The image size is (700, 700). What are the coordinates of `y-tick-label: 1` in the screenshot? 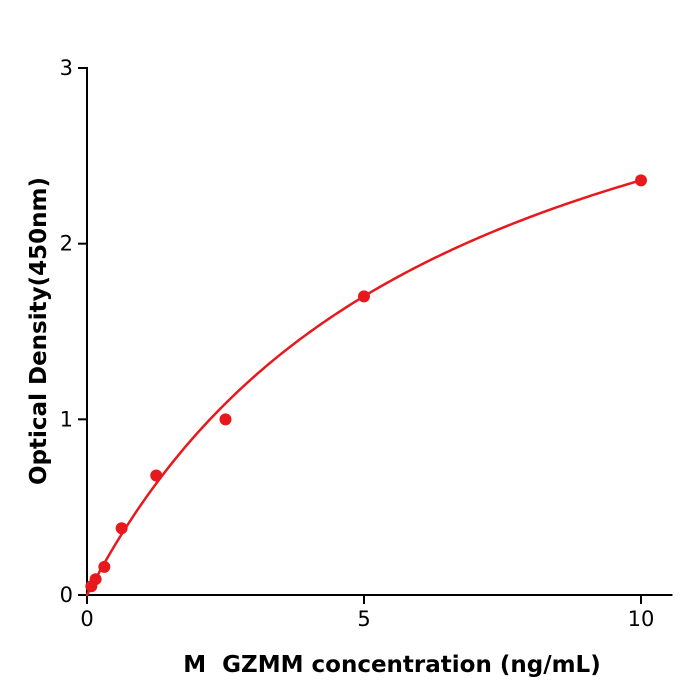 It's located at (66, 419).